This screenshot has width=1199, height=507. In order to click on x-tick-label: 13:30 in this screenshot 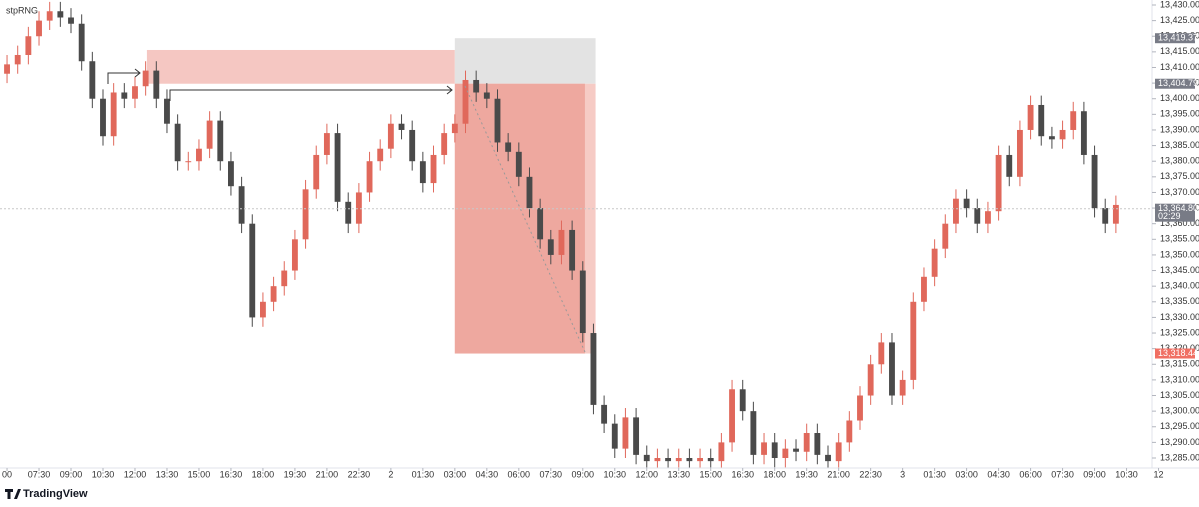, I will do `click(167, 474)`.